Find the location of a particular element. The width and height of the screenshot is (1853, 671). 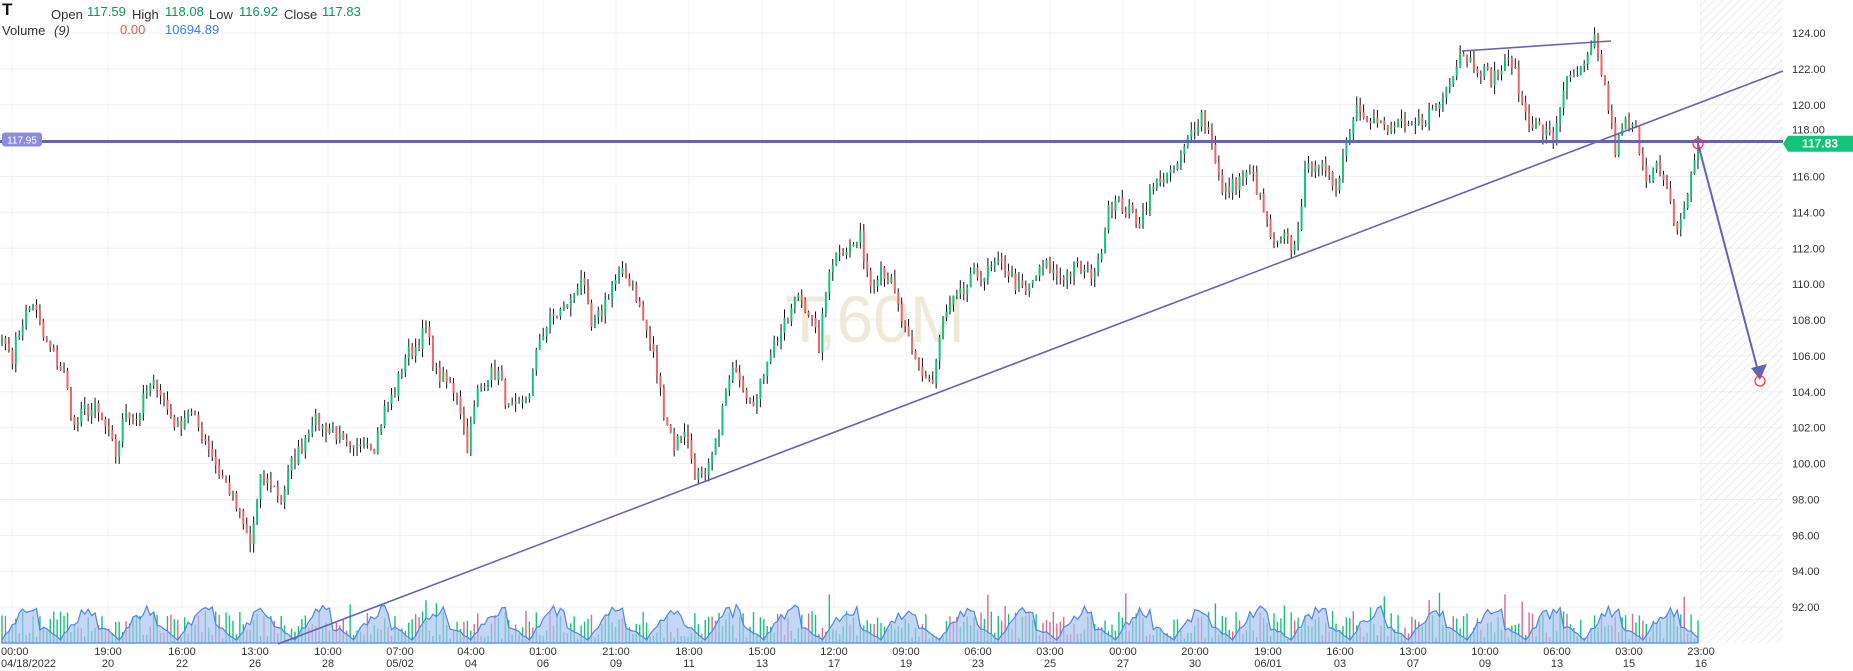

arrow-end-handle is located at coordinates (1760, 381).